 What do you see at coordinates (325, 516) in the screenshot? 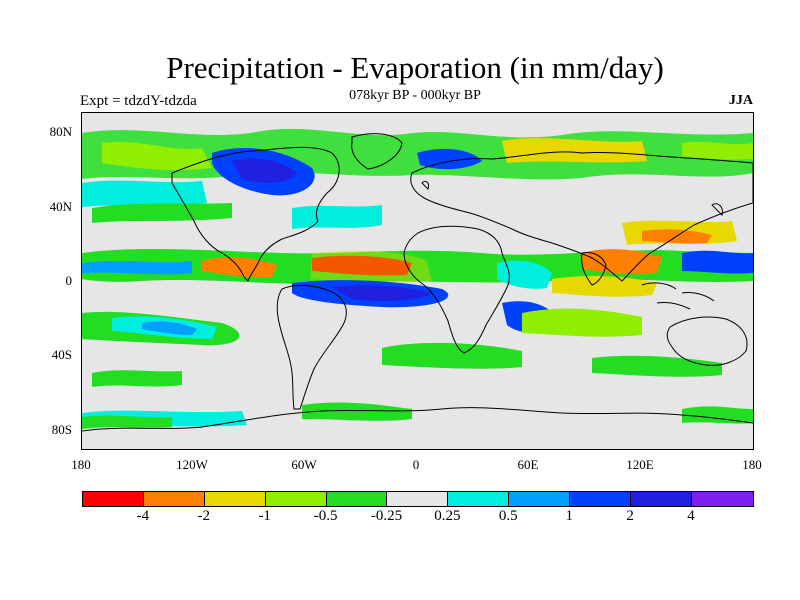
I see `colorbar-label: -0.5` at bounding box center [325, 516].